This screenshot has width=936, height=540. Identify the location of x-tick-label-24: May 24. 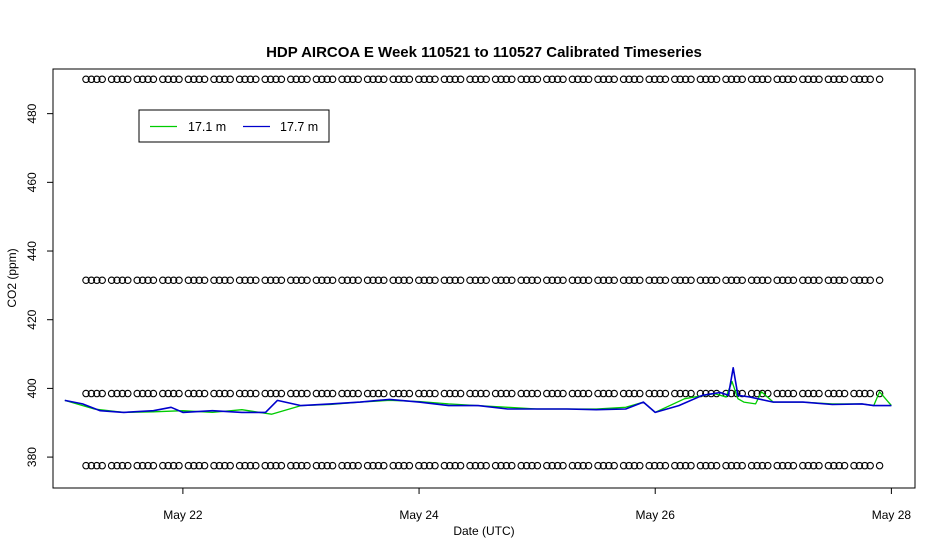
(419, 515).